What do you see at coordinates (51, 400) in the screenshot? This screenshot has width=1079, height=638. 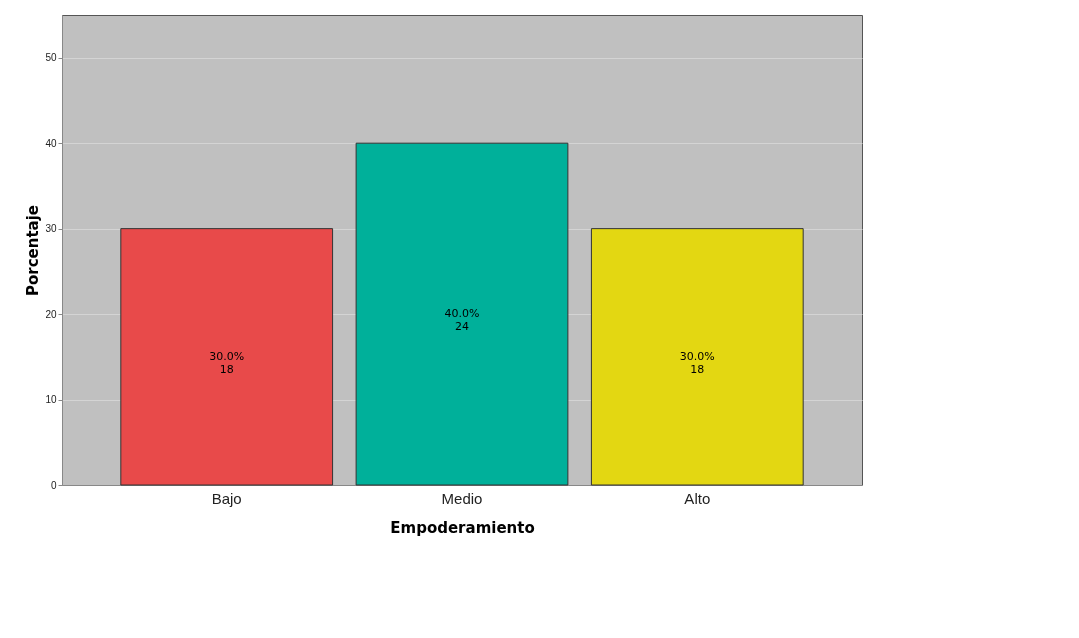 I see `y-tick-label: 10` at bounding box center [51, 400].